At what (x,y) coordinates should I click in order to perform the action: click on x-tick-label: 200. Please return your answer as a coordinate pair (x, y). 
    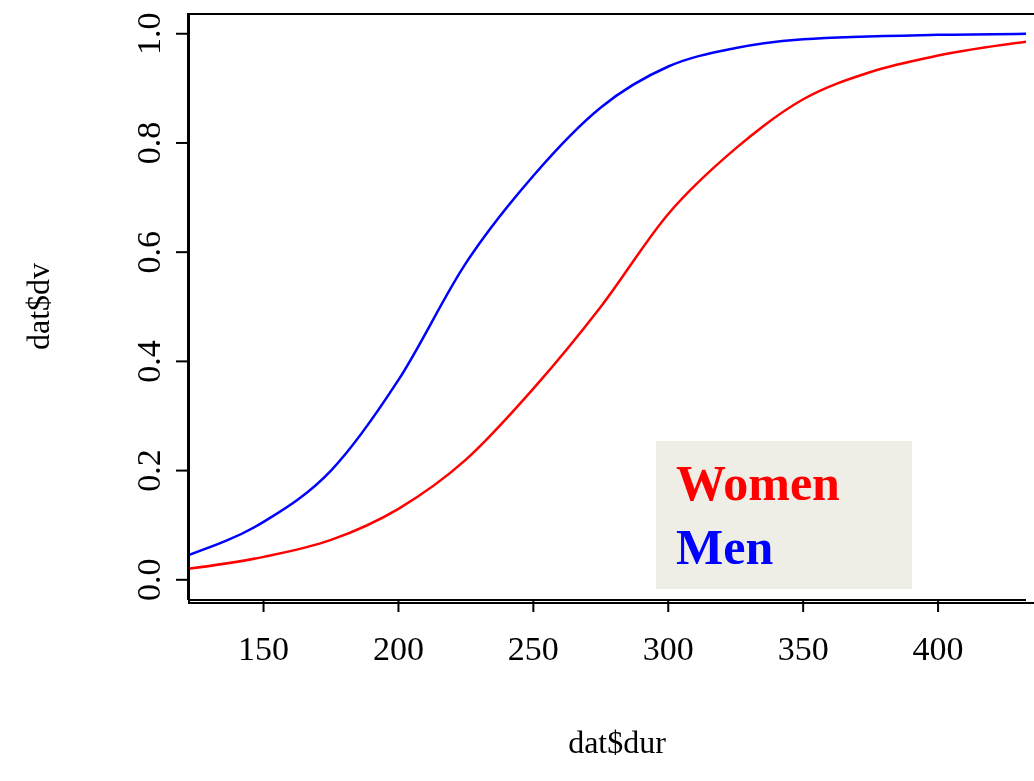
    Looking at the image, I should click on (398, 649).